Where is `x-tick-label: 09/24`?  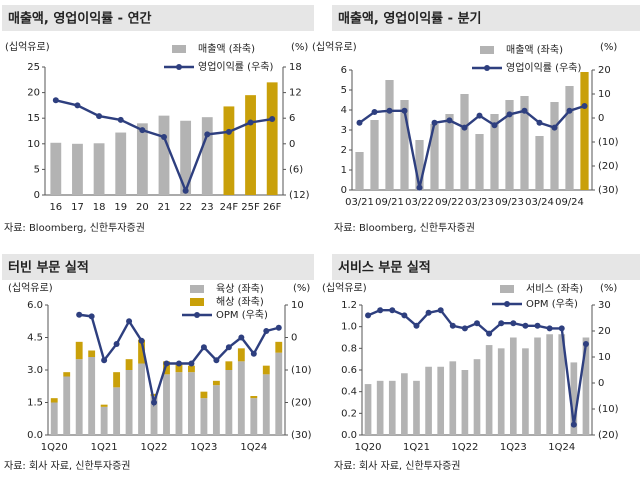
x-tick-label: 09/24 is located at coordinates (569, 202).